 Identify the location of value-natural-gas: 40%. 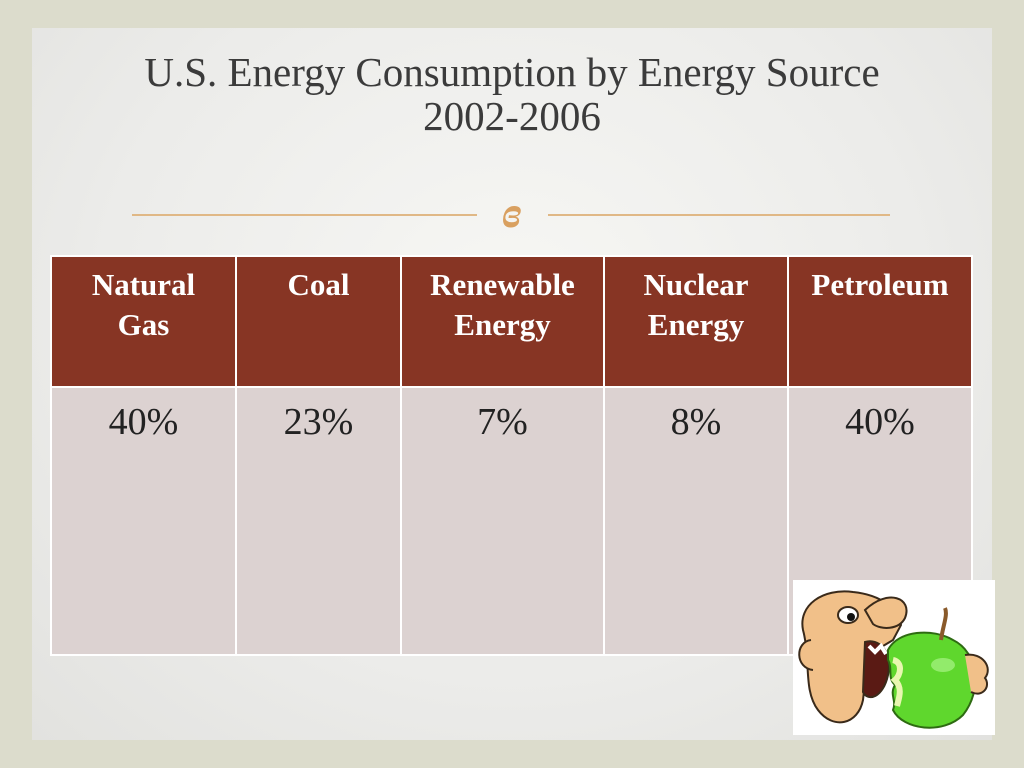
(143, 521).